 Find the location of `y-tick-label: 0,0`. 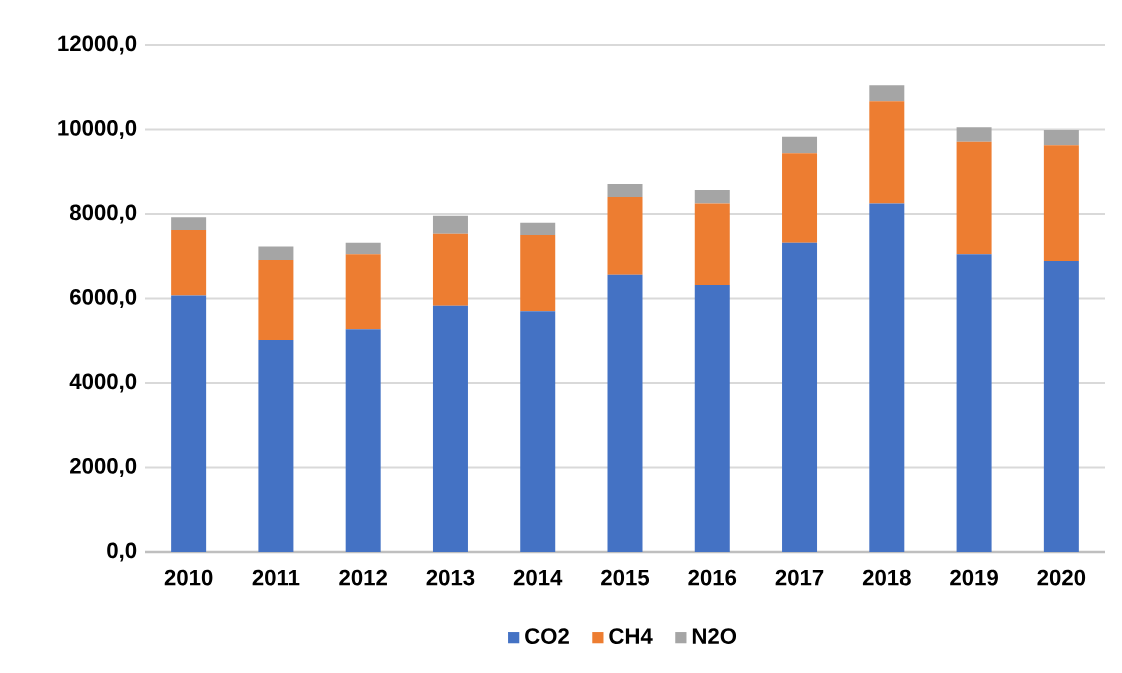

y-tick-label: 0,0 is located at coordinates (122, 552).